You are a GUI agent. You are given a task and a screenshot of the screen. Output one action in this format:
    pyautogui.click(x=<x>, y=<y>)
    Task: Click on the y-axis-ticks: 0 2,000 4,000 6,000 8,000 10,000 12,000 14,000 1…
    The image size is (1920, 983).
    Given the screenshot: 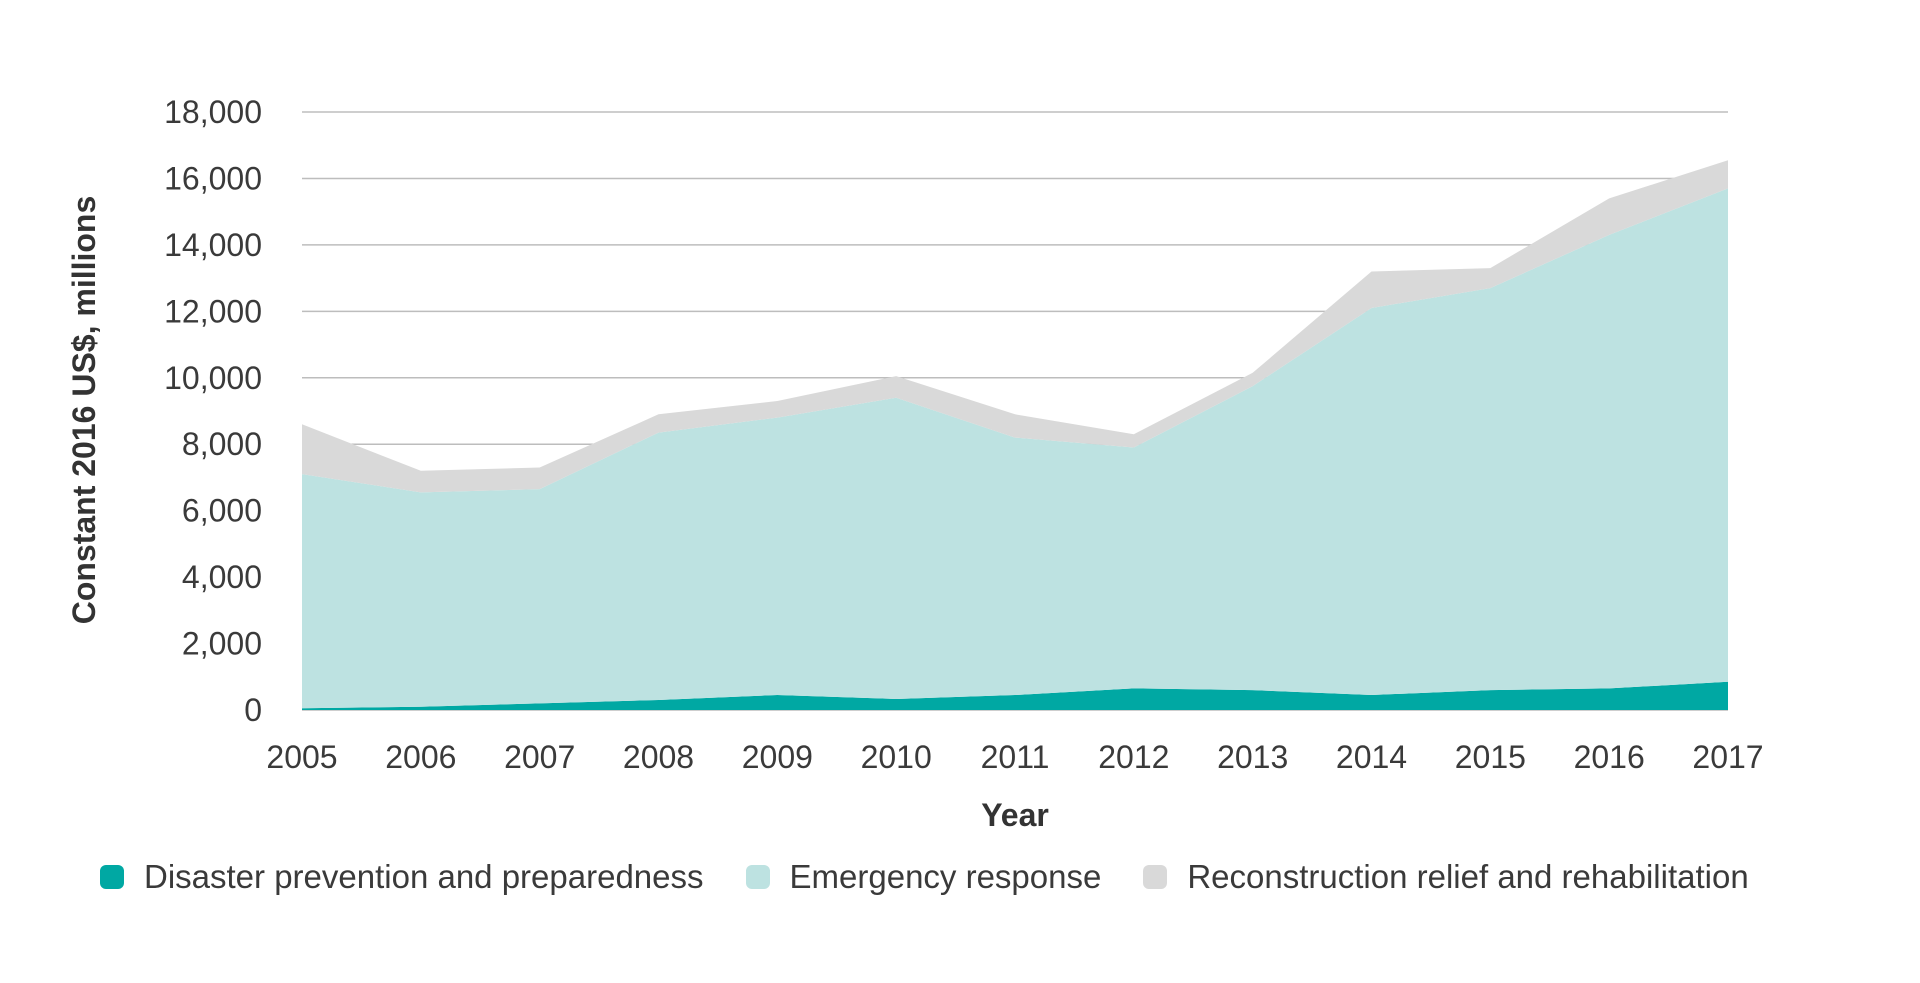 What is the action you would take?
    pyautogui.click(x=213, y=411)
    